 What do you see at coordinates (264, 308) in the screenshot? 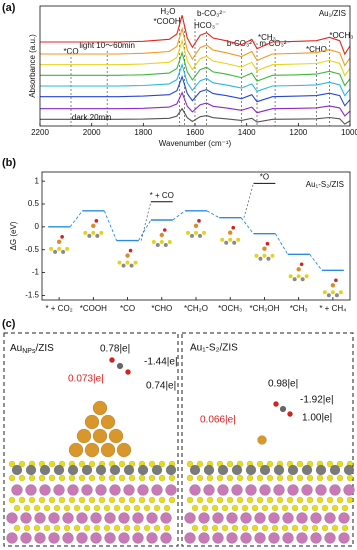
I see `x-tick-label: *CH₃OH` at bounding box center [264, 308].